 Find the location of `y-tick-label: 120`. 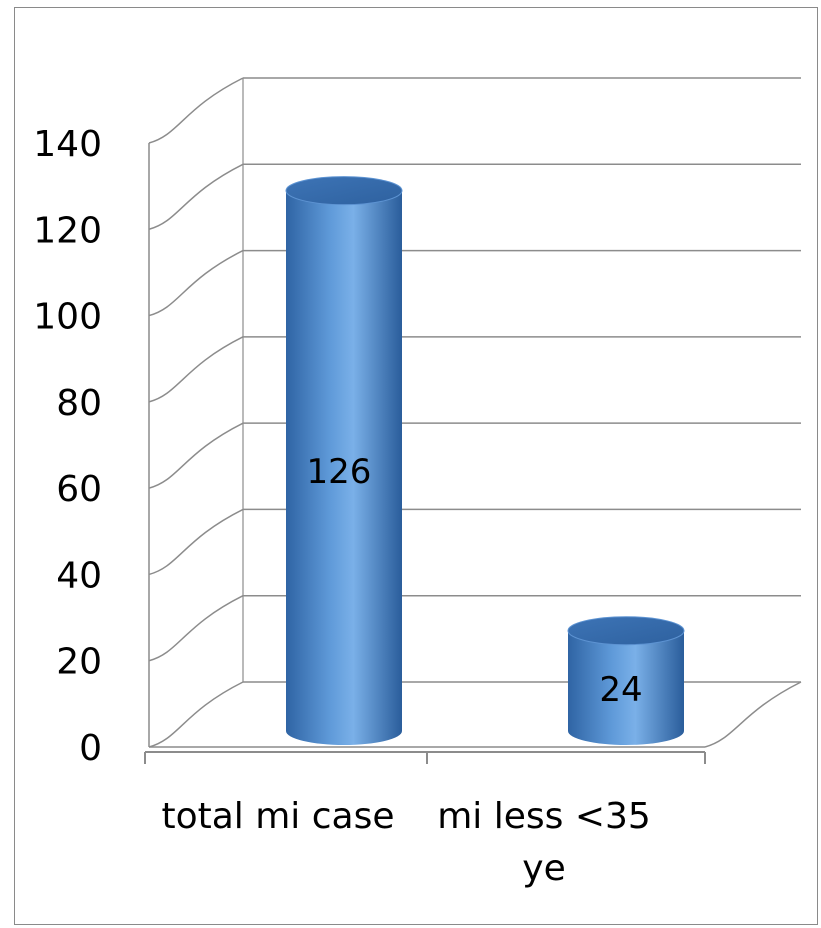

y-tick-label: 120 is located at coordinates (67, 230).